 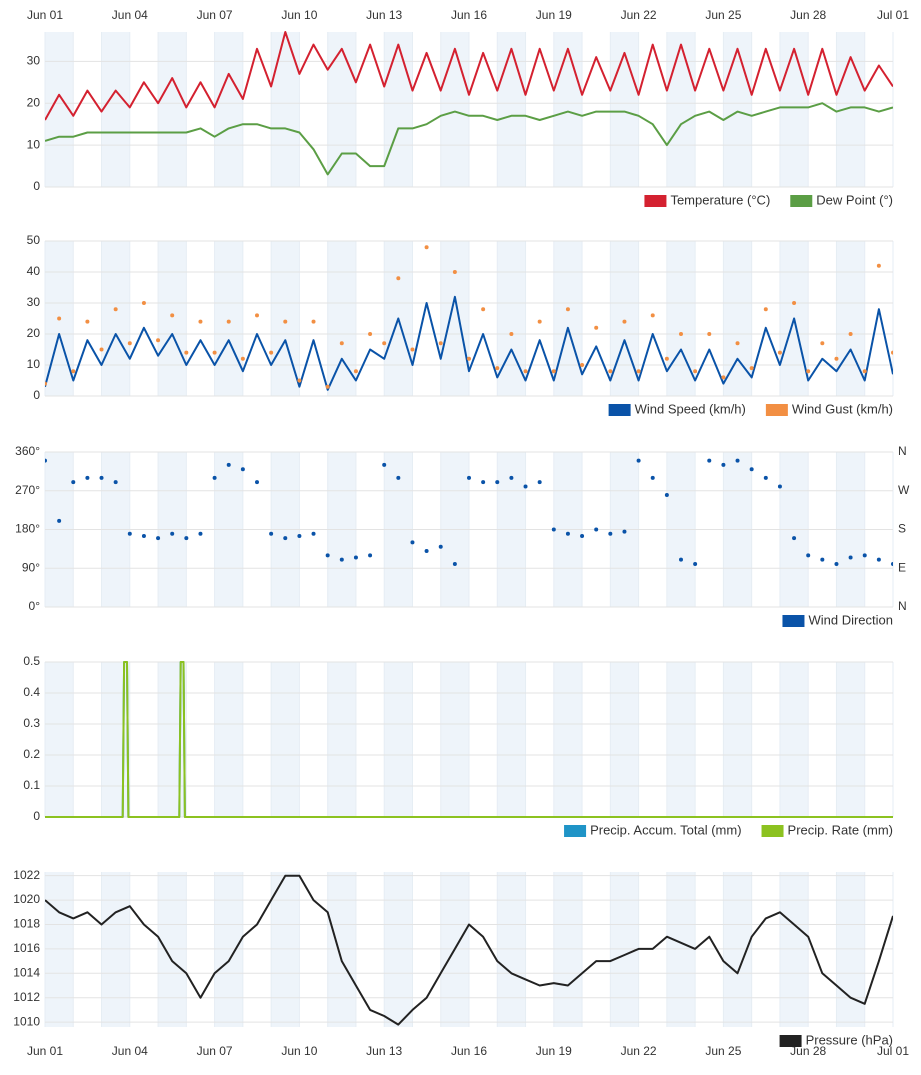 I want to click on y-tick-label: 0.2, so click(x=31, y=754).